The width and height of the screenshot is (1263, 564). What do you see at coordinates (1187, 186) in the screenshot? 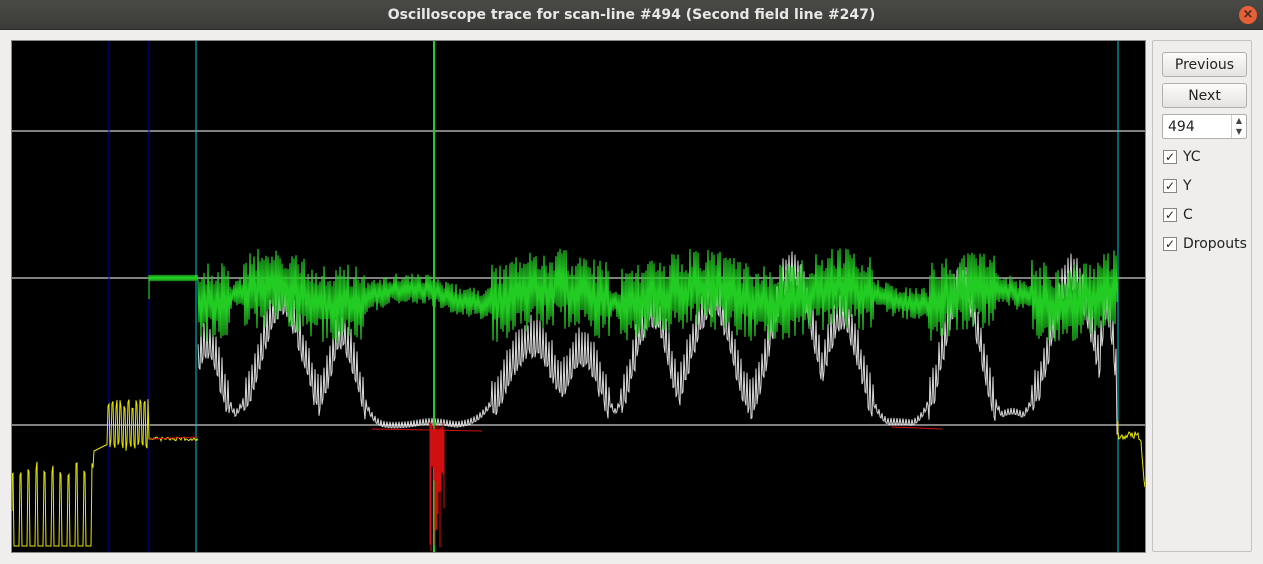
I see `checkbox-y-label: Y` at bounding box center [1187, 186].